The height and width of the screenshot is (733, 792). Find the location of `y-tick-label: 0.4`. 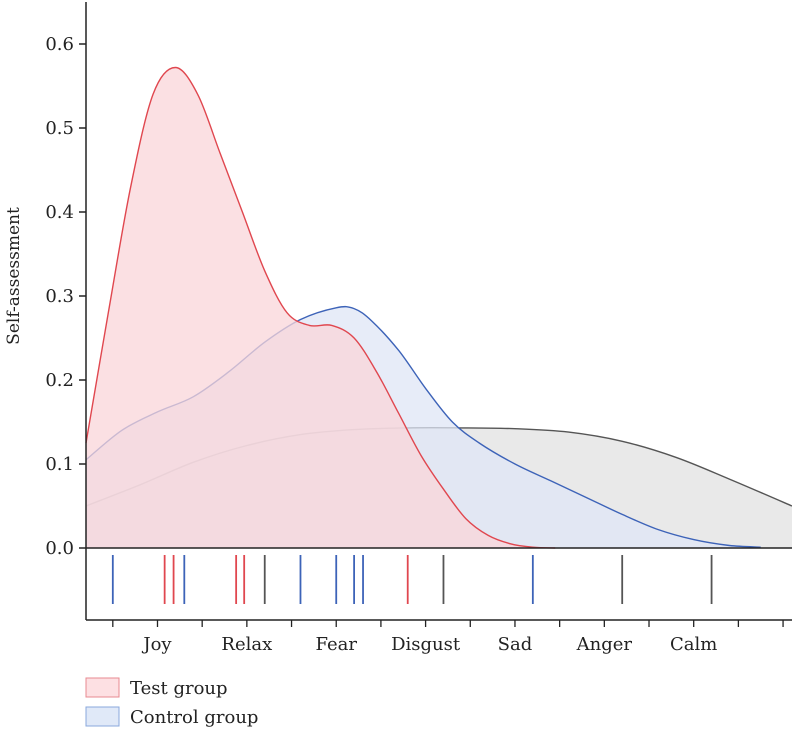

y-tick-label: 0.4 is located at coordinates (59, 212).